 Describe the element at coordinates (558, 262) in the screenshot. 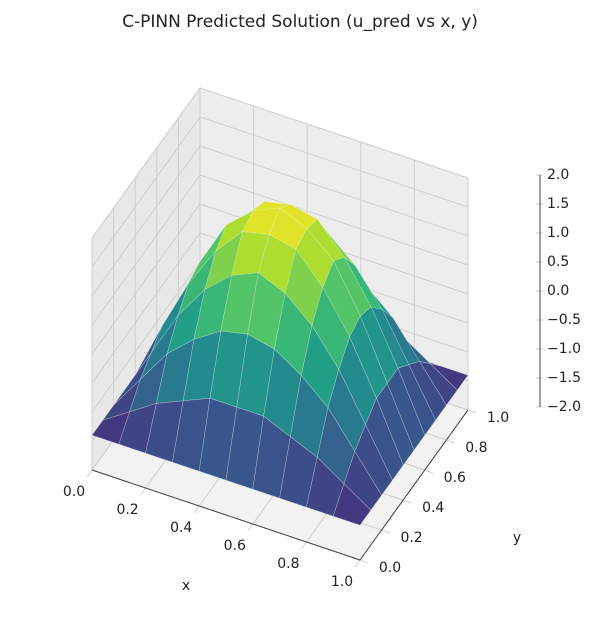

I see `z-tick-label: 0.5` at that location.